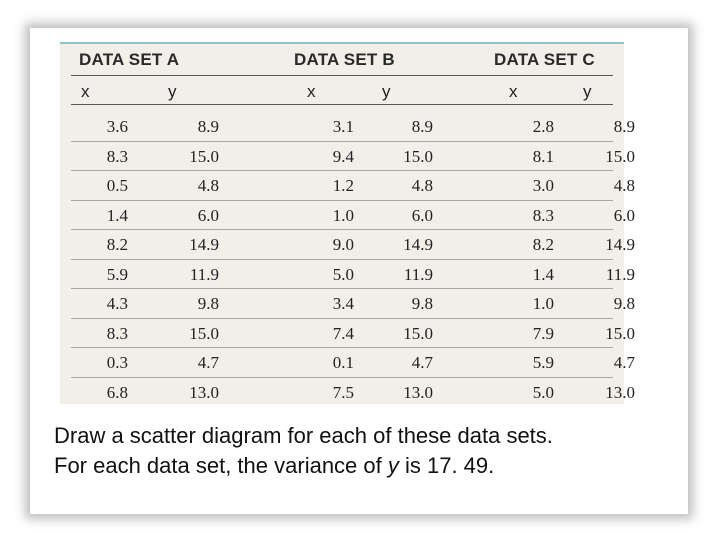  I want to click on table-cell: 3.1, so click(343, 126).